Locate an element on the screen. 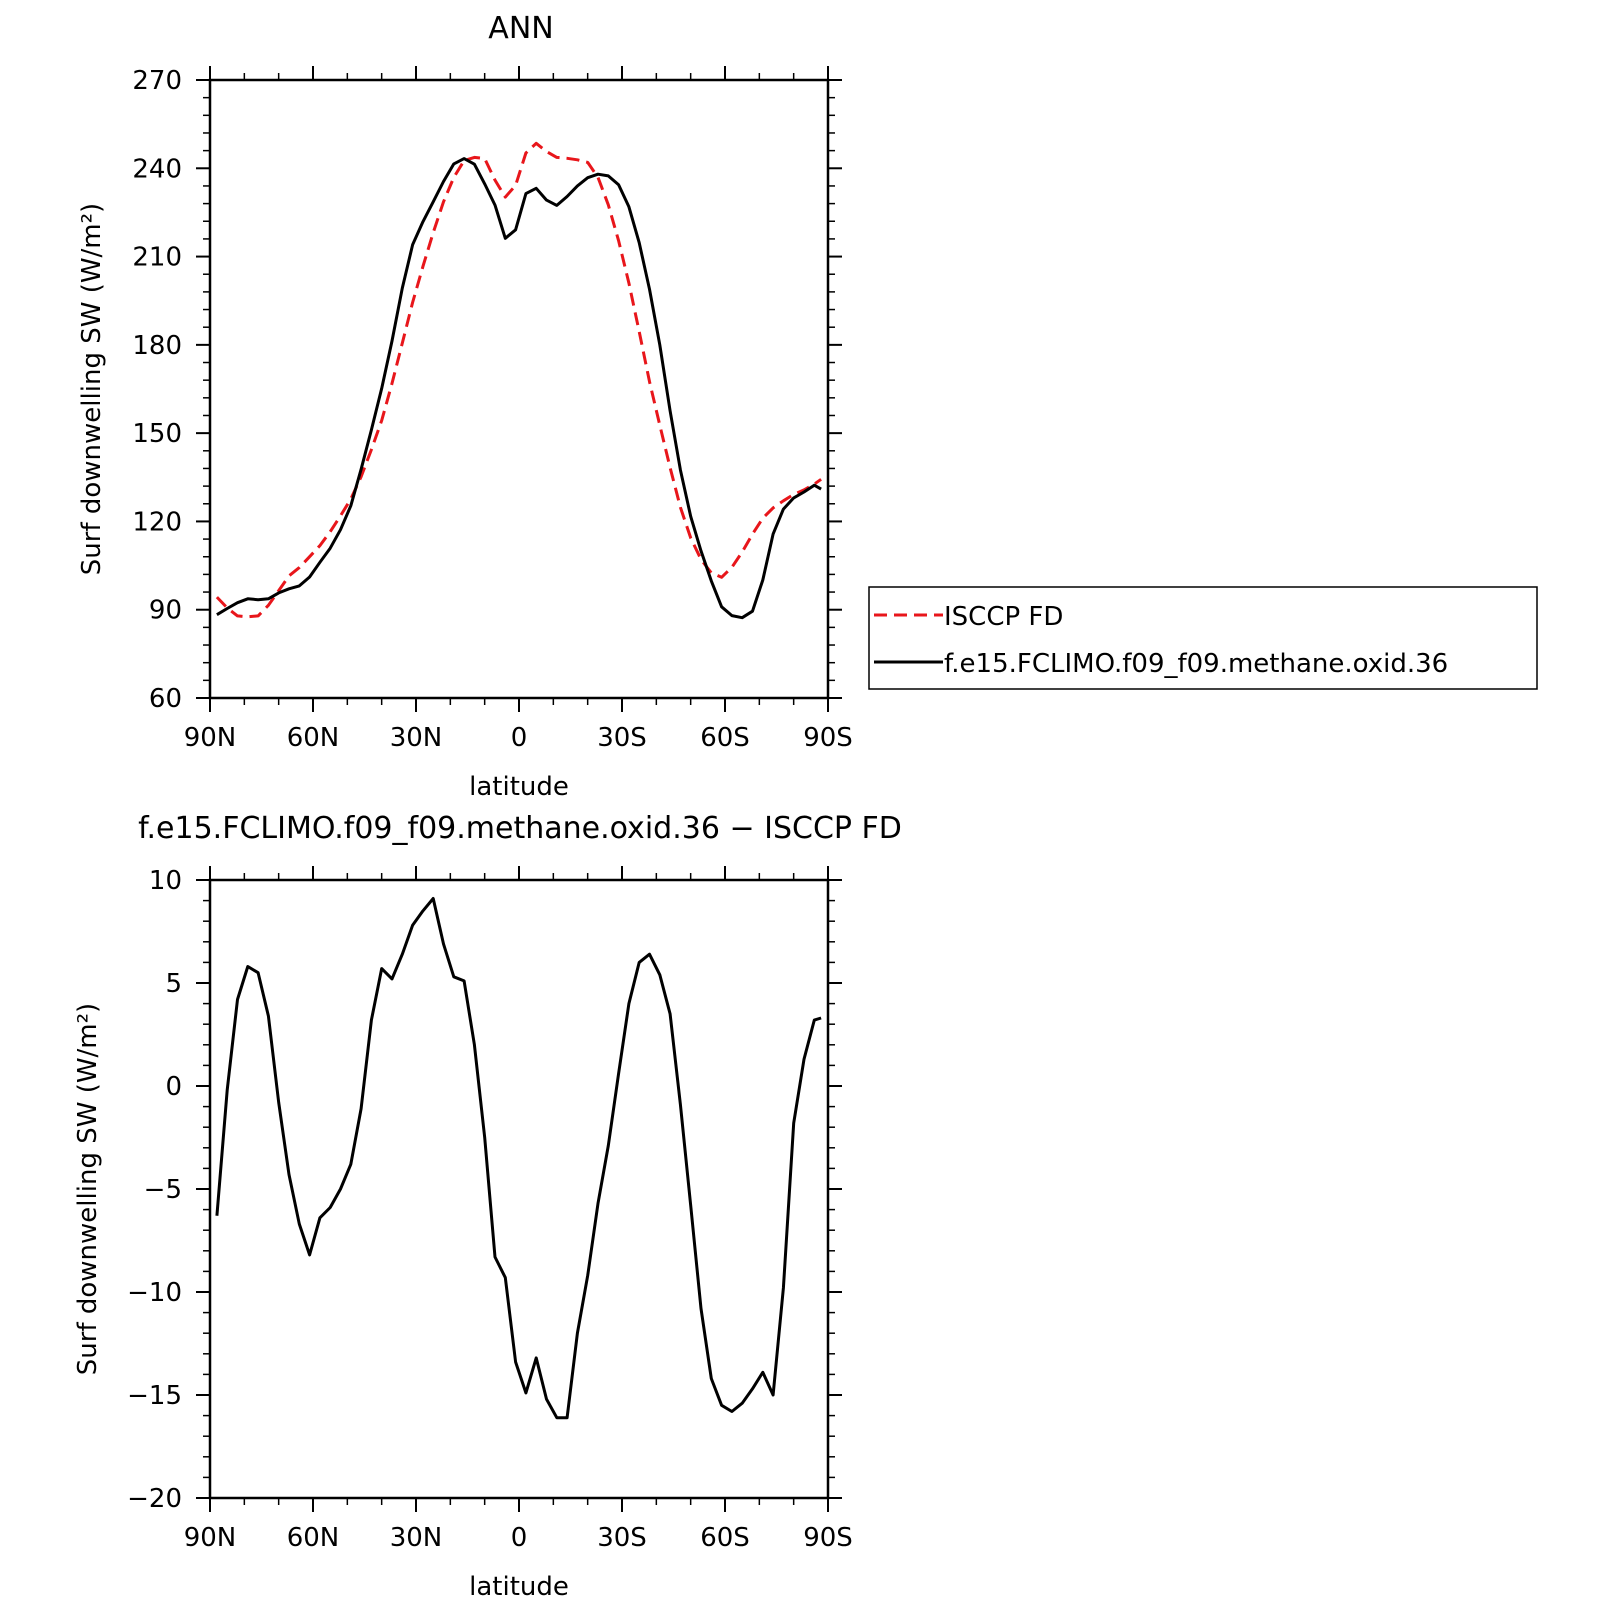 The height and width of the screenshot is (1602, 1602). y-tick-label: 0 is located at coordinates (173, 1087).